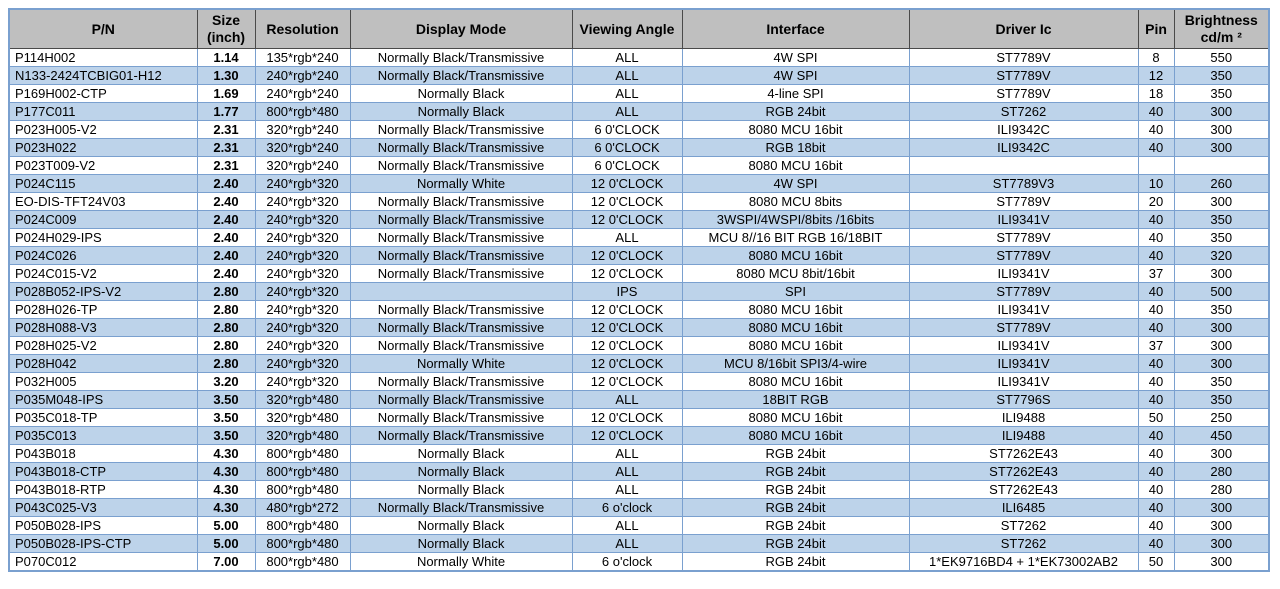 This screenshot has width=1280, height=589. I want to click on cell-interface: 8080 MCU 8bit/16bit, so click(795, 273).